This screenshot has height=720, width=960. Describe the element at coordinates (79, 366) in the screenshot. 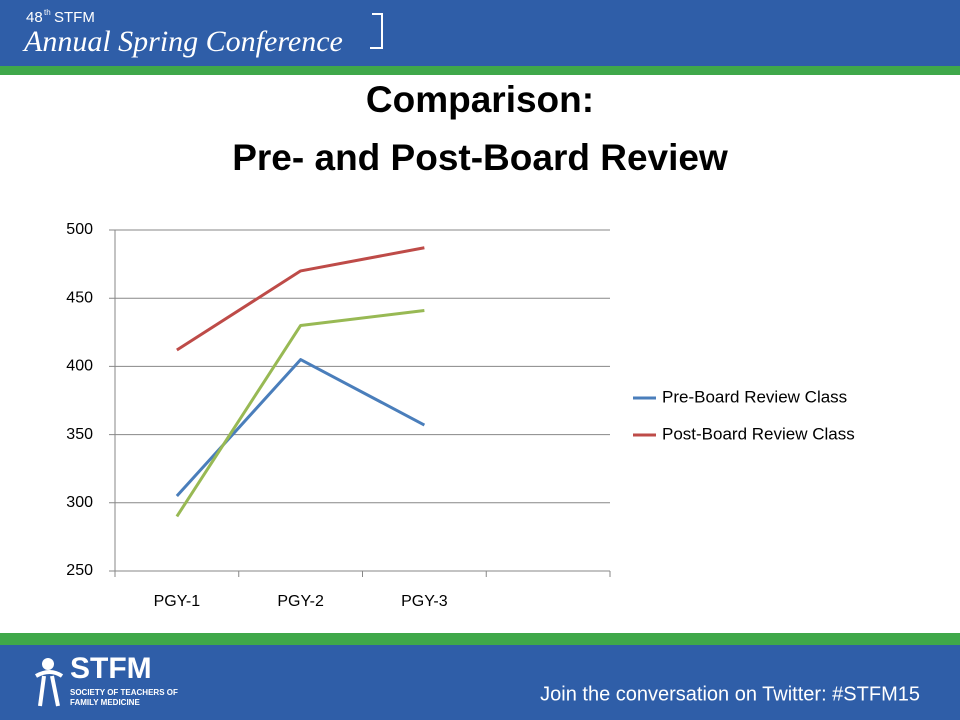

I see `y-tick-label: 400` at that location.